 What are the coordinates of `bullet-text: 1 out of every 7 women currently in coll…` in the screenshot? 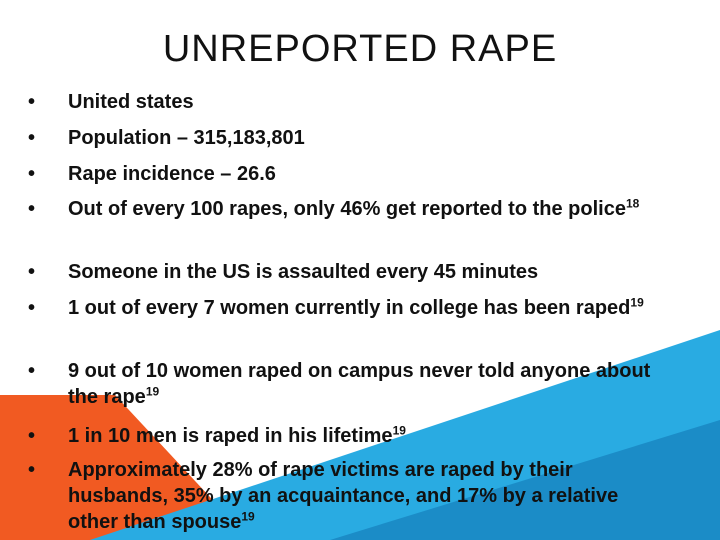 It's located at (349, 308).